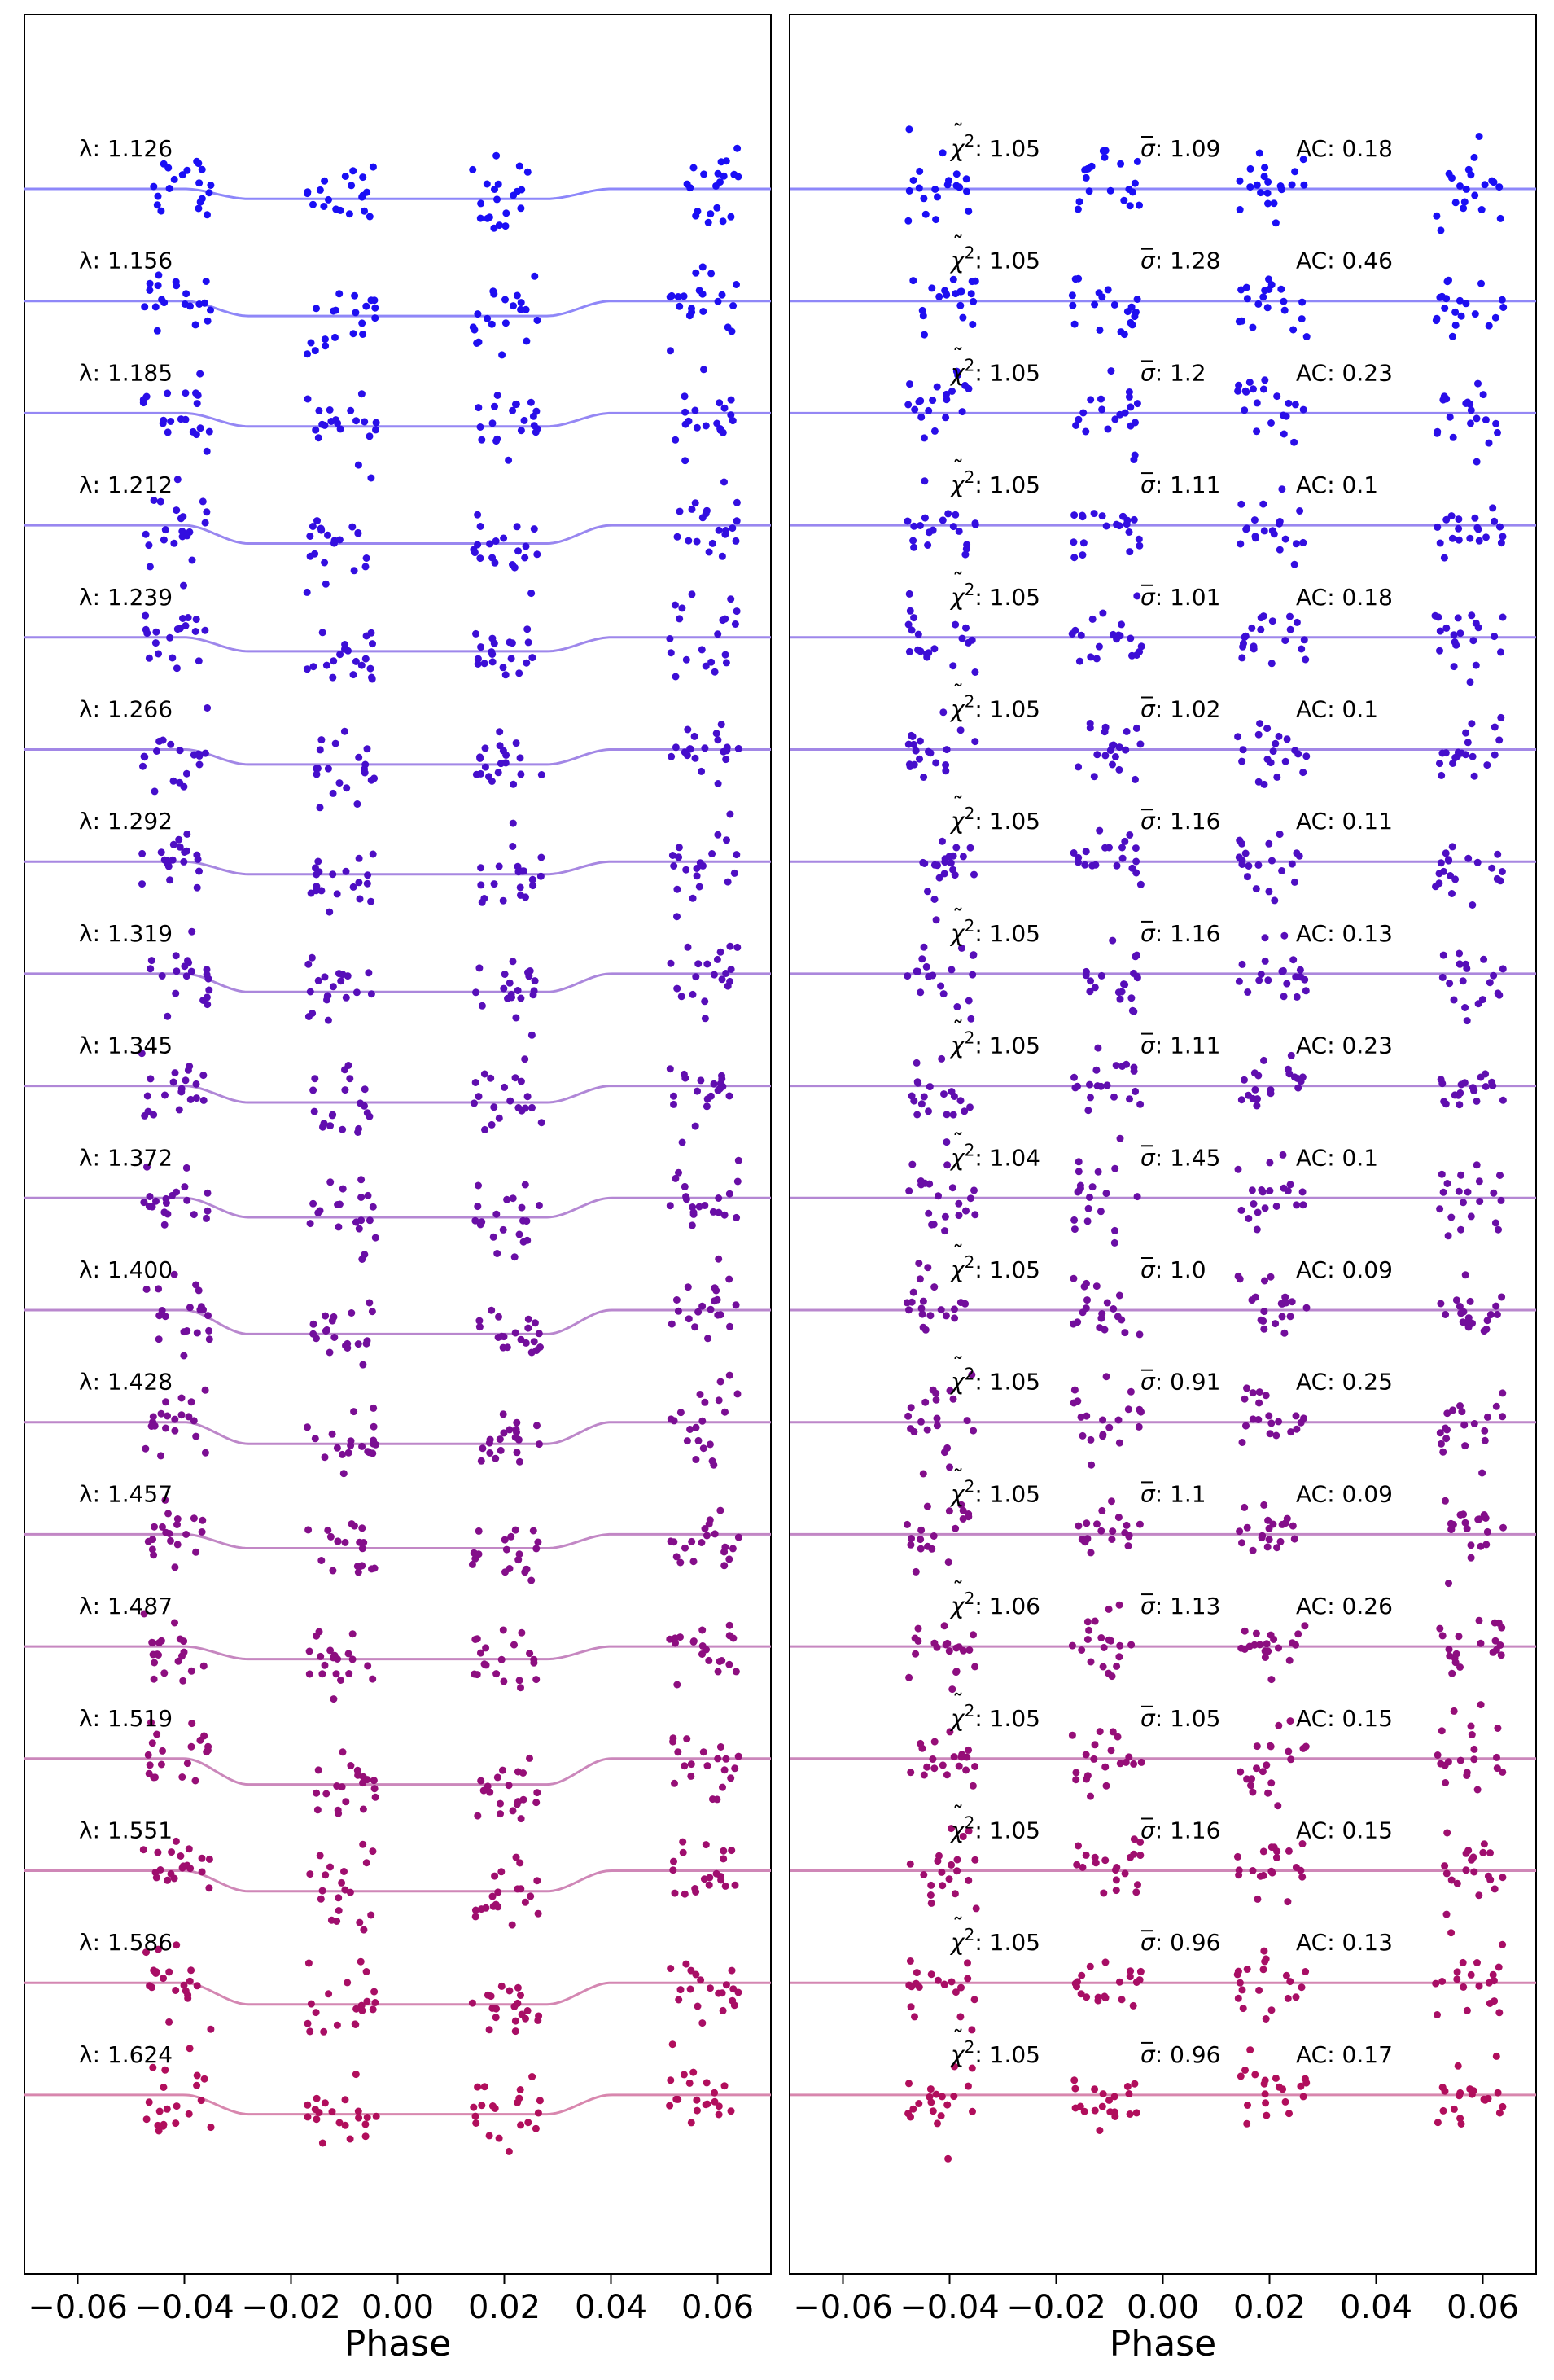  What do you see at coordinates (958, 469) in the screenshot?
I see `chi2-tilde: ˜` at bounding box center [958, 469].